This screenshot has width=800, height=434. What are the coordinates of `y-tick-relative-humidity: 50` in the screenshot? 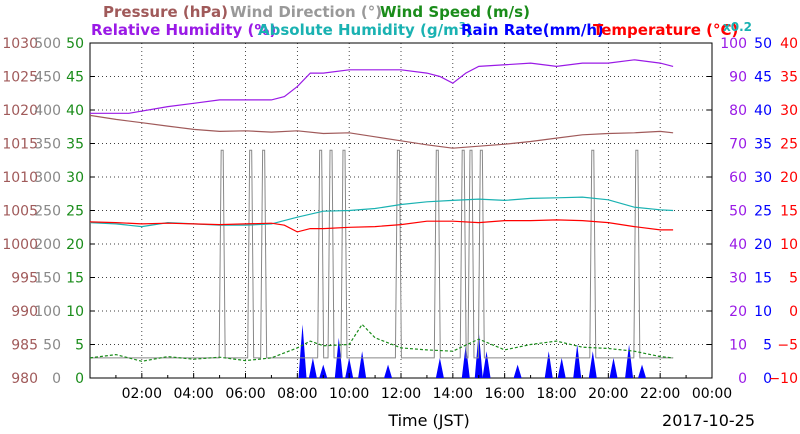 It's located at (738, 212).